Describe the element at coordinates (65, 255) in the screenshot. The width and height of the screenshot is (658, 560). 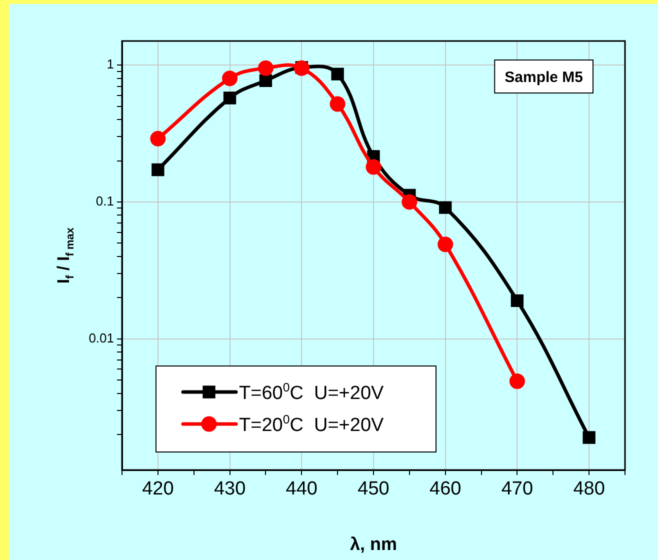
I see `y-axis-title: If / If max` at that location.